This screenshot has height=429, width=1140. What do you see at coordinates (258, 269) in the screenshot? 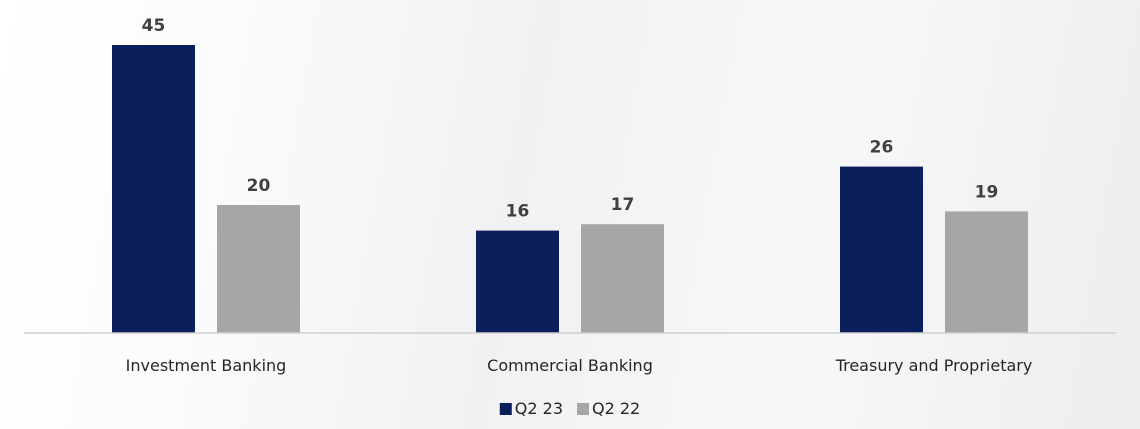
I see `bar-q2-22-investment-banking` at bounding box center [258, 269].